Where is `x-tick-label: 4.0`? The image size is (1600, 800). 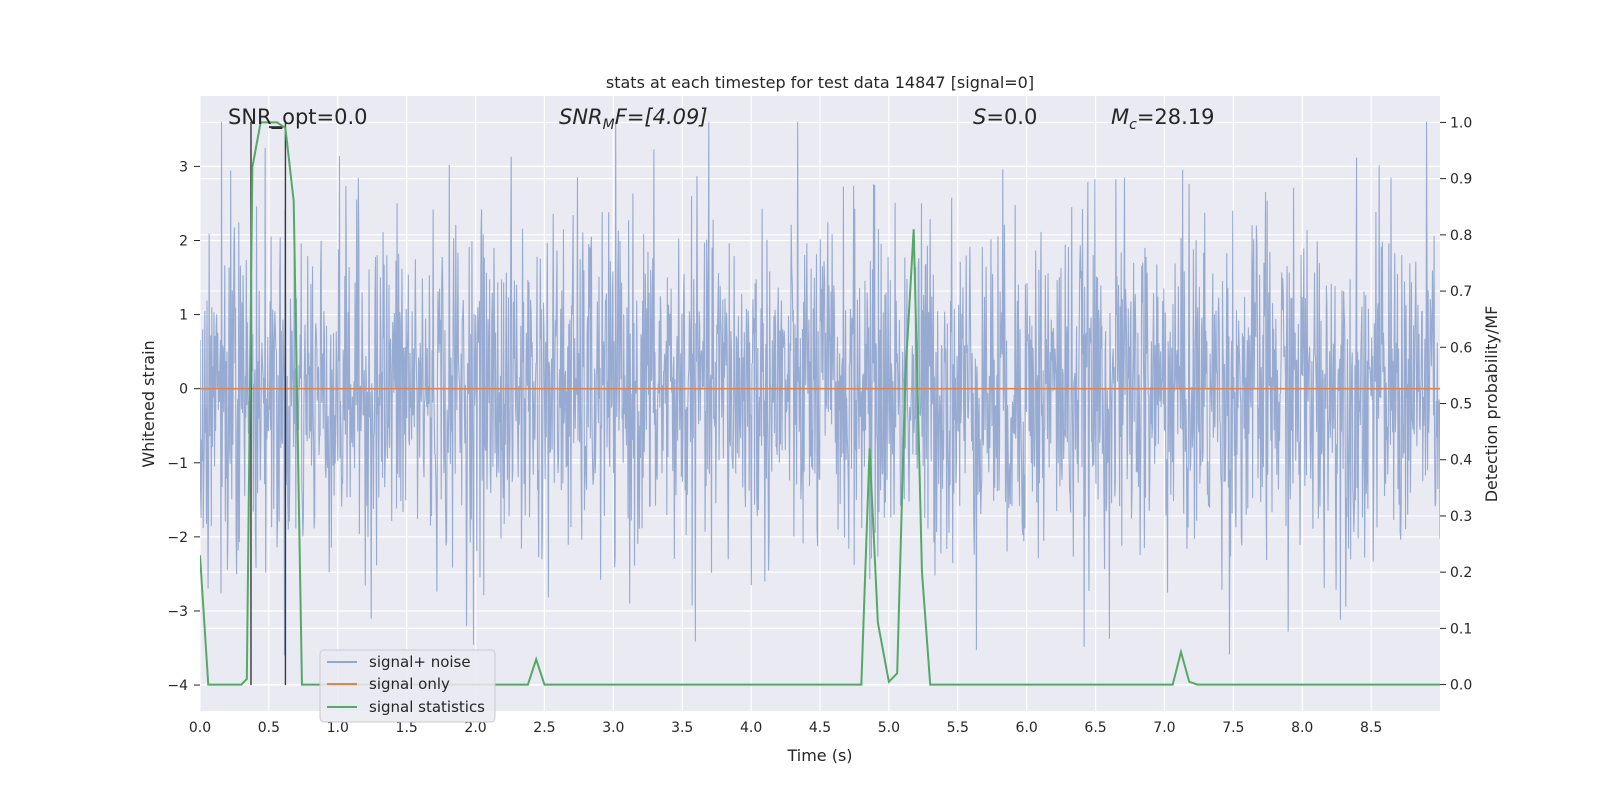
x-tick-label: 4.0 is located at coordinates (751, 728).